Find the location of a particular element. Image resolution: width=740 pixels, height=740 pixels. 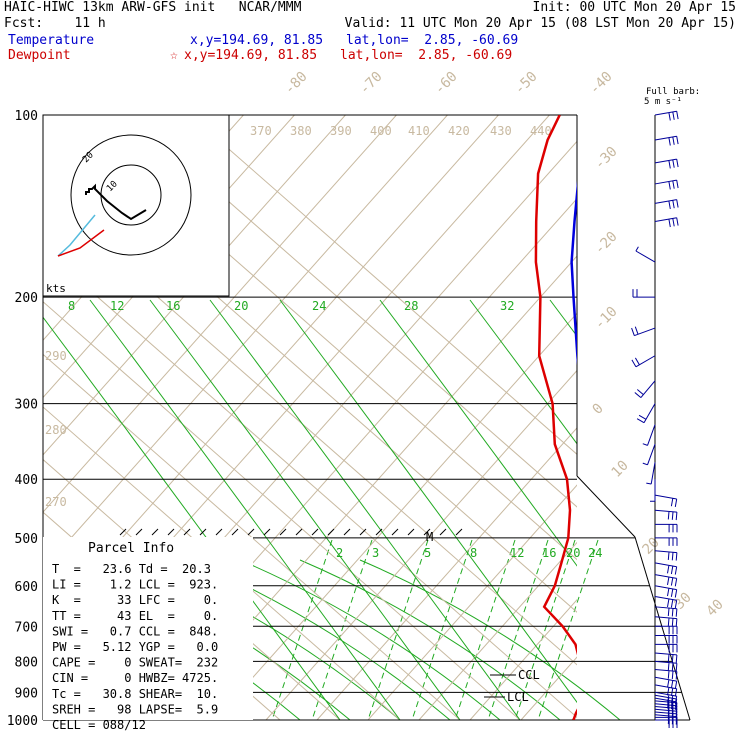

isotherm-label: 30 is located at coordinates (683, 601).